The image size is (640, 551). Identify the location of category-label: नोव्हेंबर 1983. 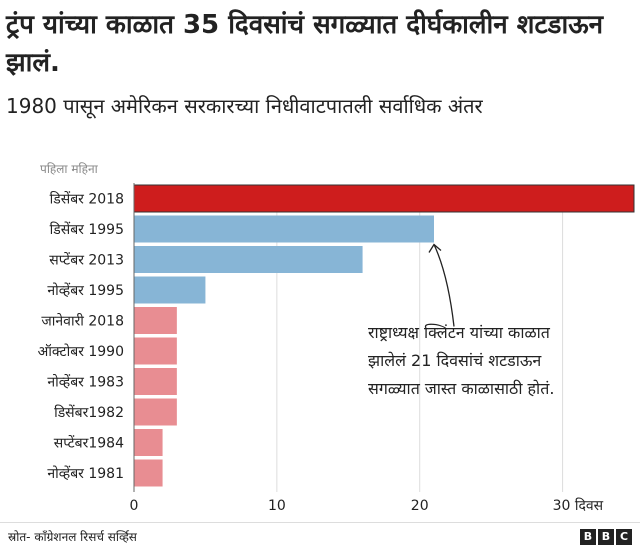
(85, 382).